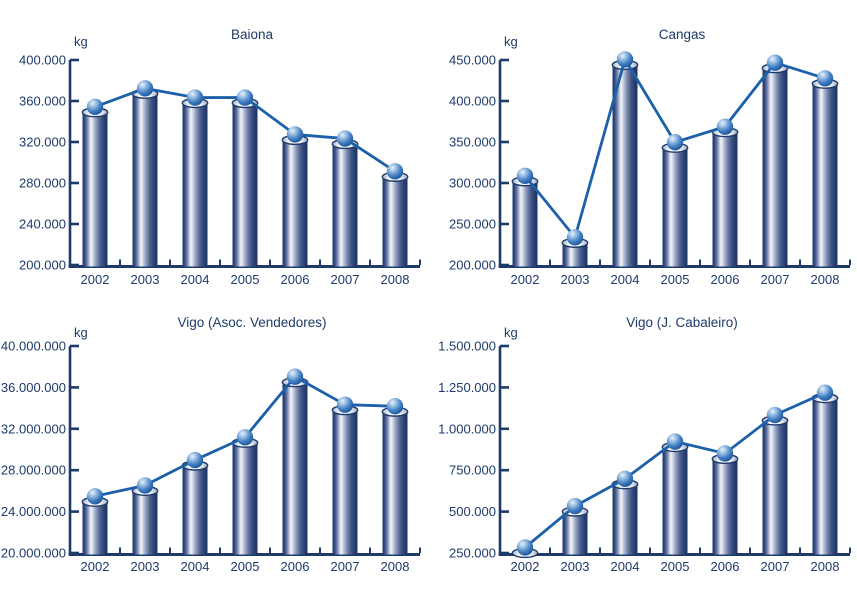 This screenshot has width=857, height=591. What do you see at coordinates (472, 142) in the screenshot?
I see `y-tick-label: 350.000` at bounding box center [472, 142].